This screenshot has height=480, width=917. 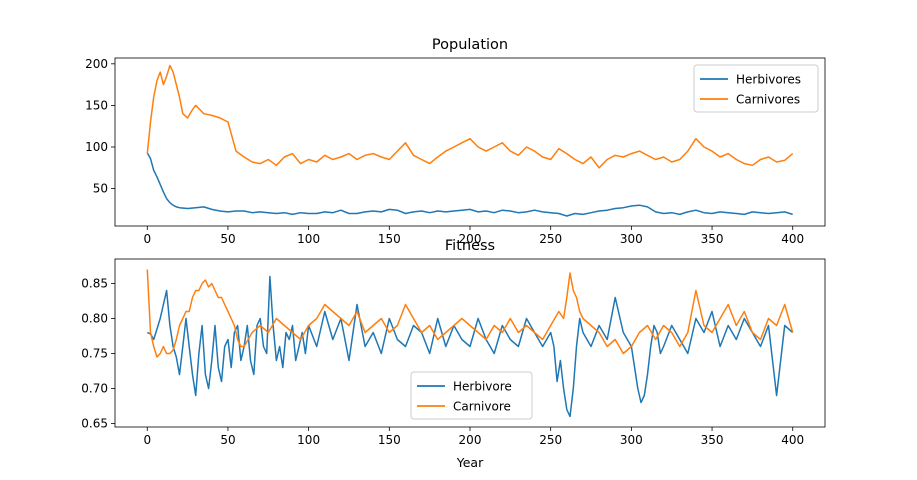 I want to click on legend-label: Carnivore, so click(x=482, y=407).